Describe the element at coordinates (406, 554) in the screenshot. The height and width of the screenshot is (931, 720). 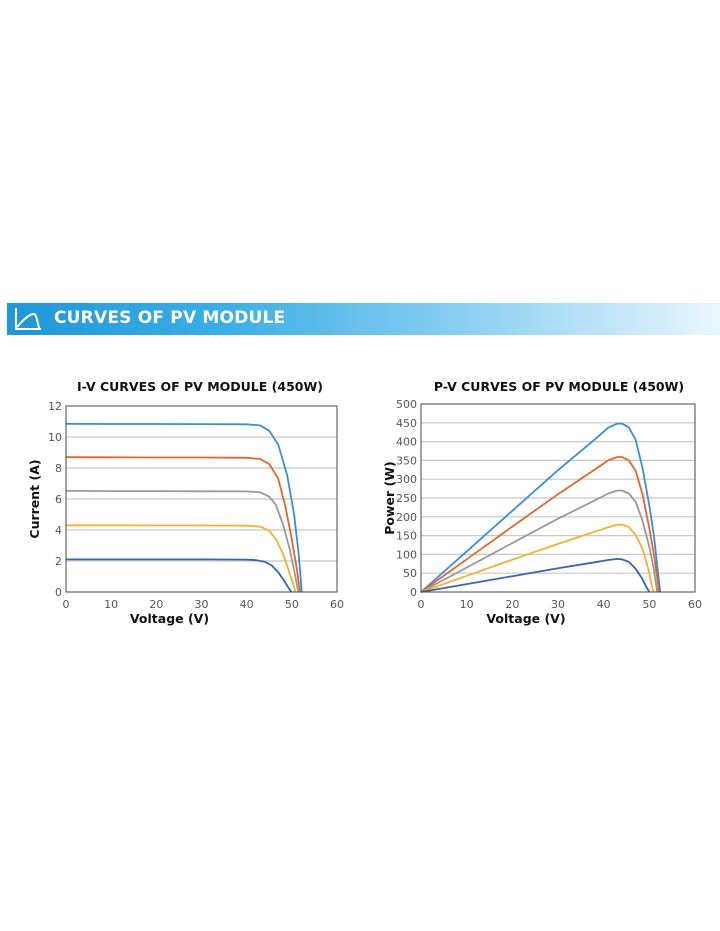
I see `pv-y-tick-label: 100` at that location.